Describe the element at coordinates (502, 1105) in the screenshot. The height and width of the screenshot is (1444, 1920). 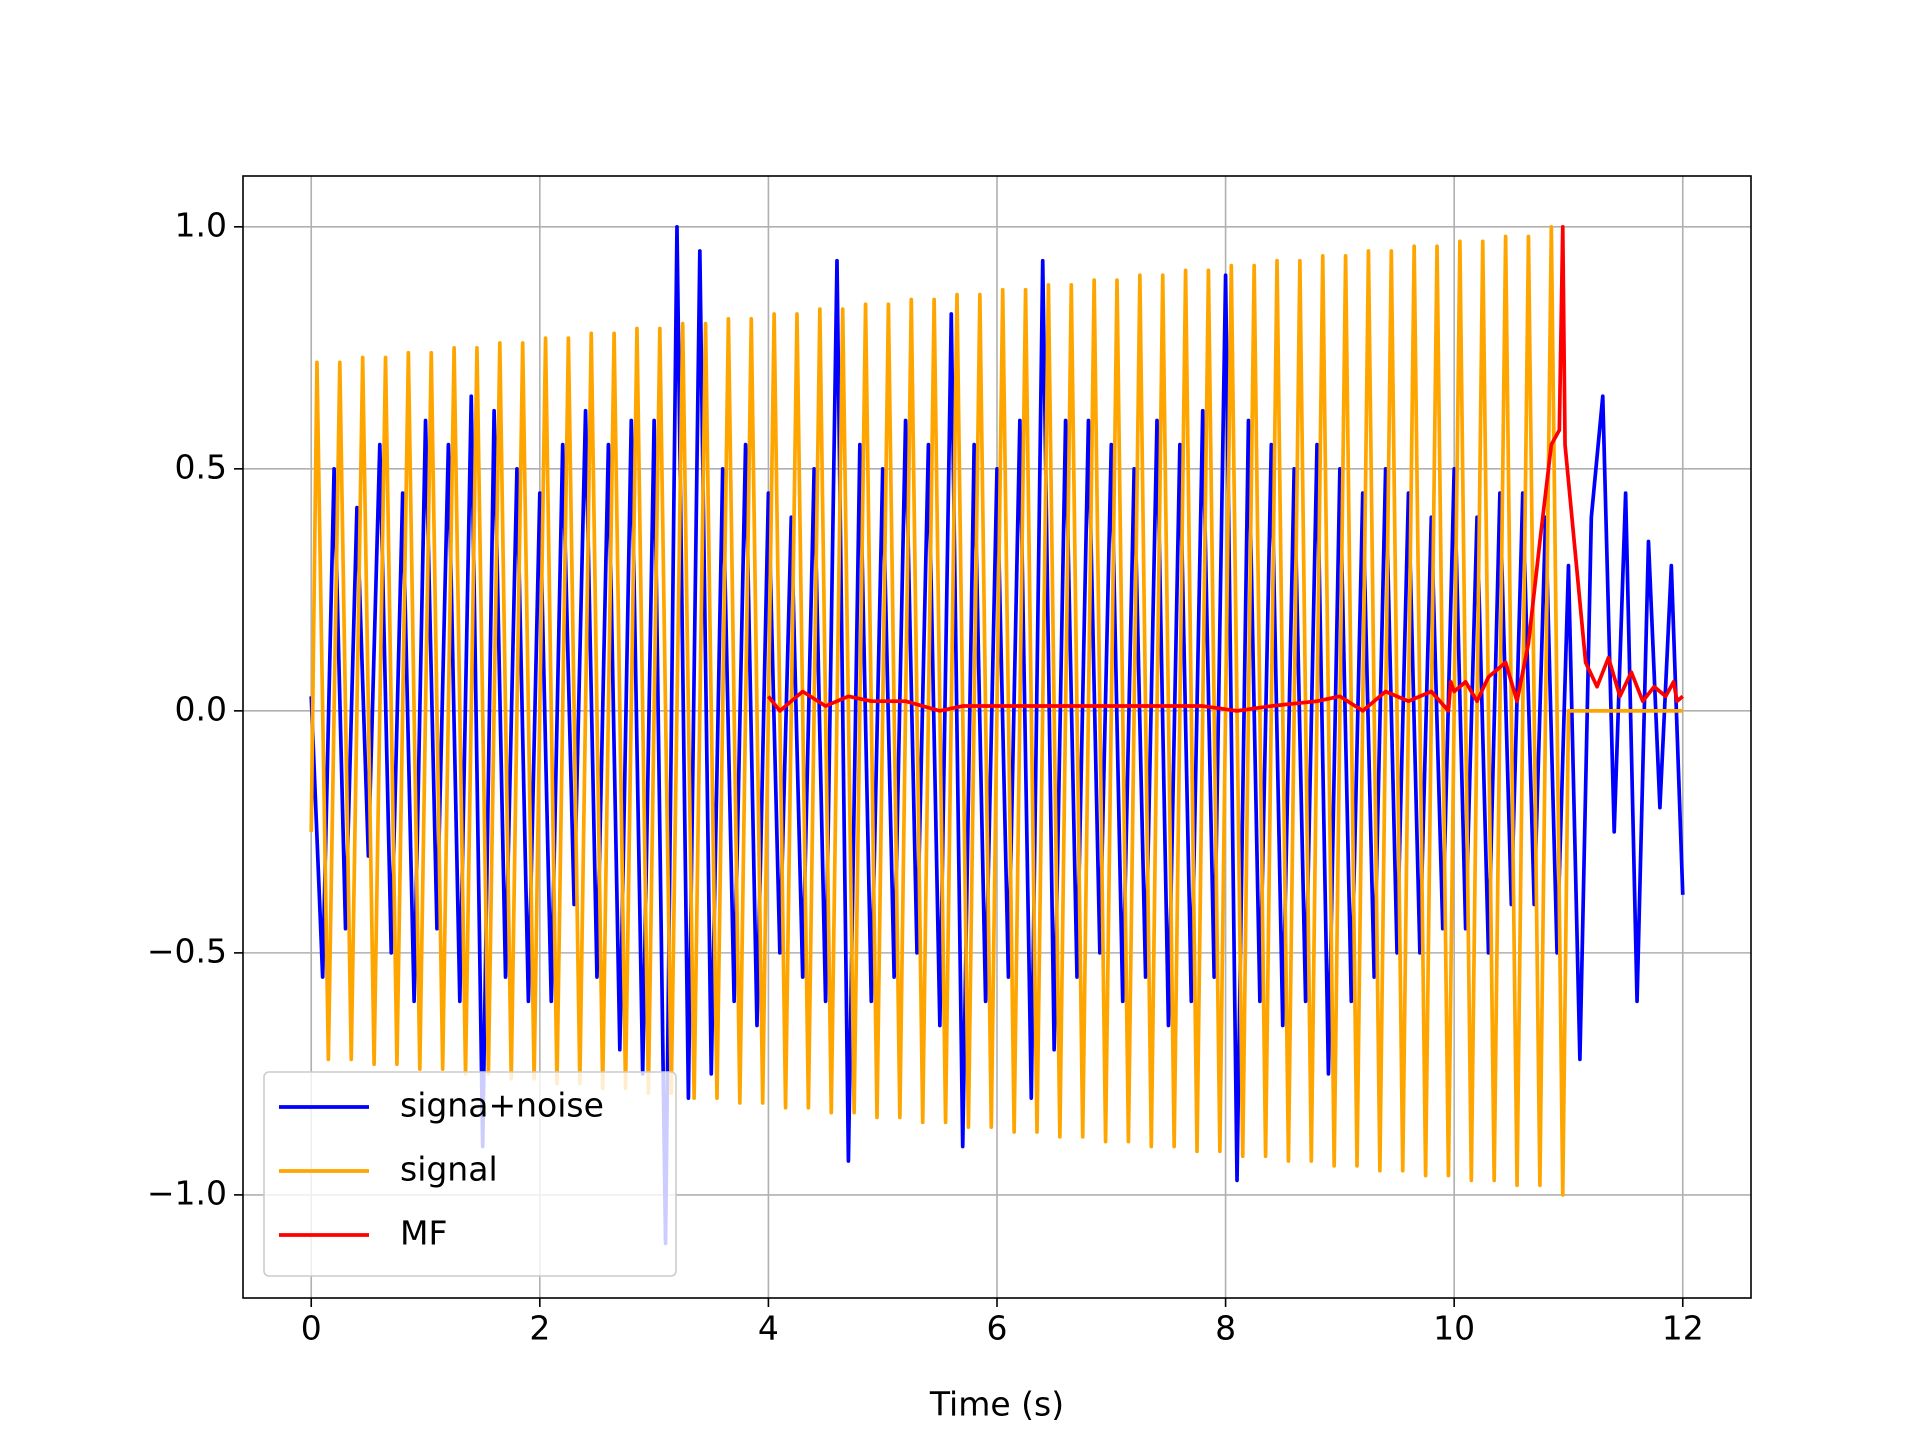
I see `legend-label: signa+noise` at that location.